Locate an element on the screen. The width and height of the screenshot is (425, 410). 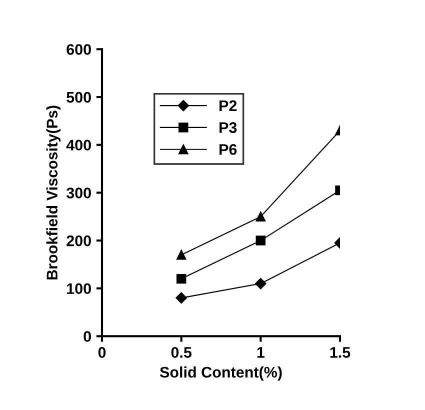
x-axis-title: Solid Content(%) is located at coordinates (221, 373).